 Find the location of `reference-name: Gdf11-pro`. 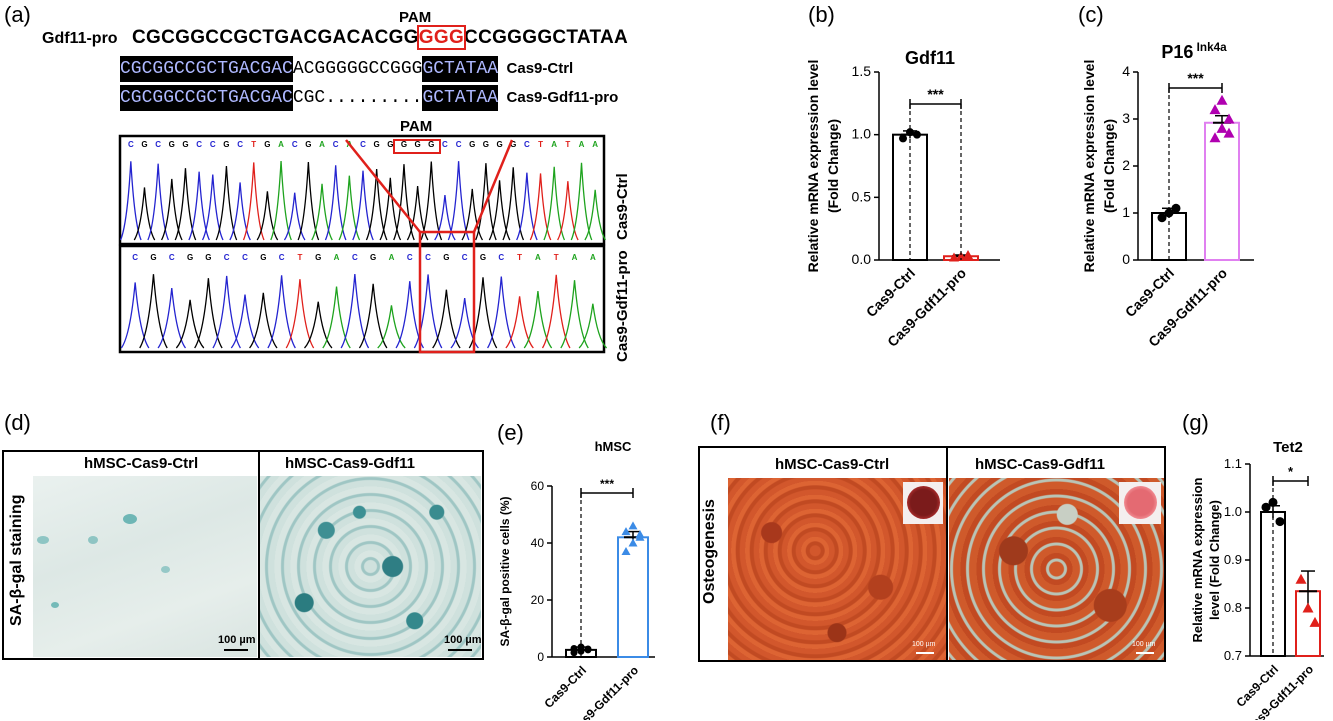

reference-name: Gdf11-pro is located at coordinates (80, 38).